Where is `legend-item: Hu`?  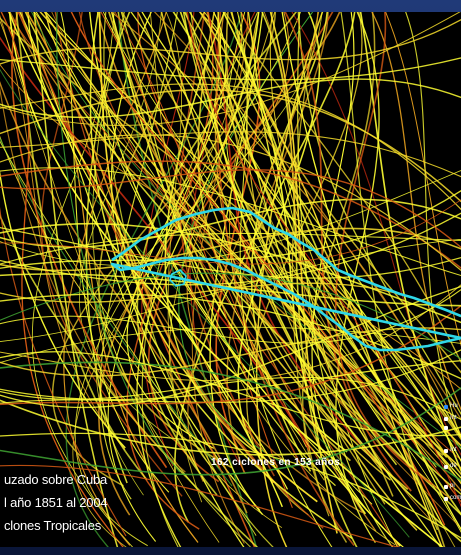
legend-item: Hu is located at coordinates (451, 406).